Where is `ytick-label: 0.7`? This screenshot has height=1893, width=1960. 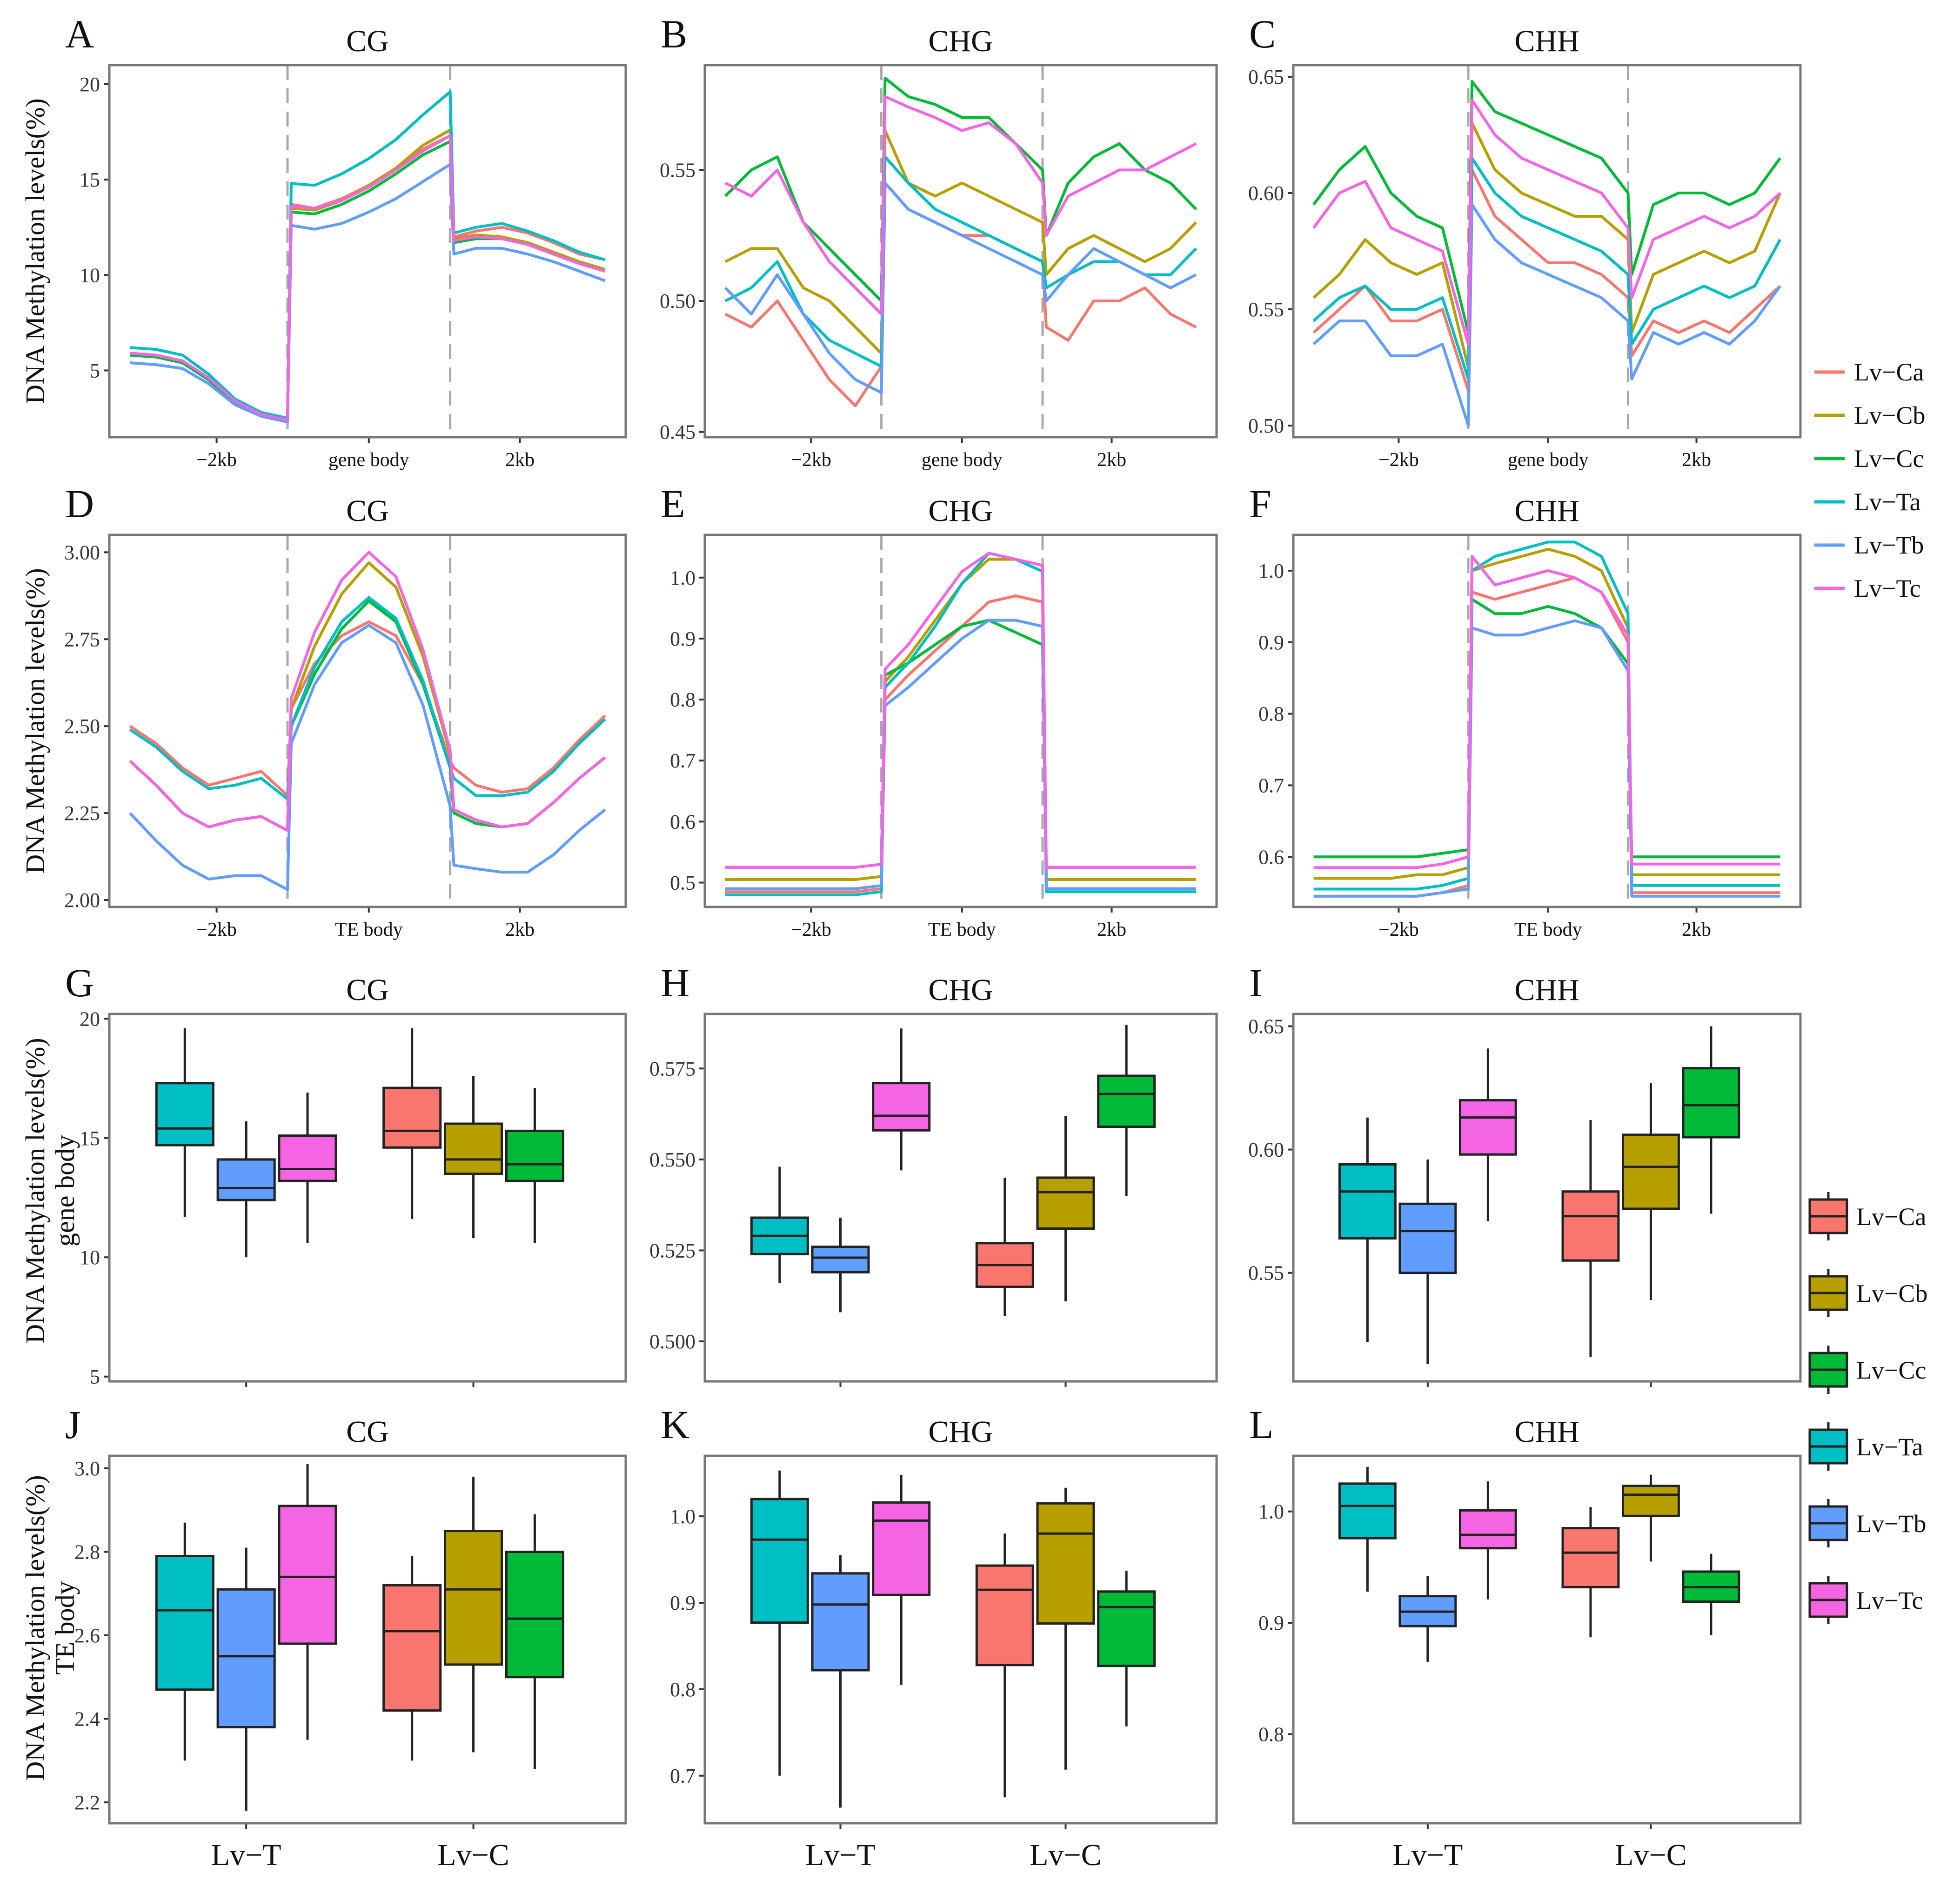
ytick-label: 0.7 is located at coordinates (1271, 785).